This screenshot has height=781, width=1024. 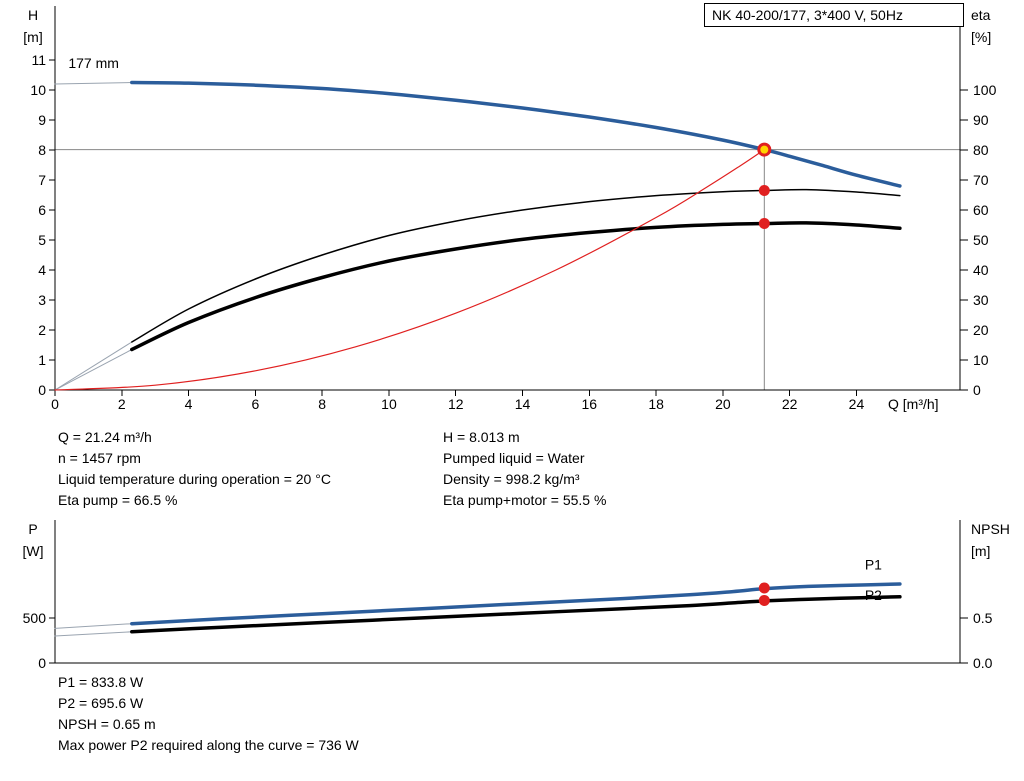 I want to click on info-line-eta-pump-motor: Eta pump+motor = 55.5 %, so click(x=525, y=500).